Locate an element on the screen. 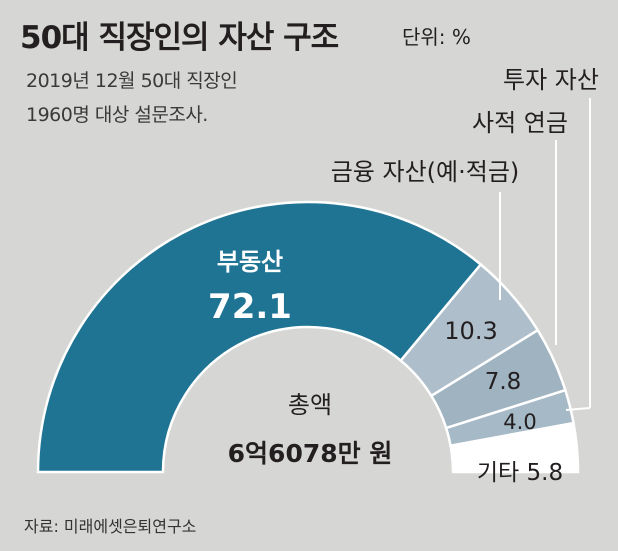 The image size is (618, 551). slice-label-real-estate: 부동산 is located at coordinates (250, 262).